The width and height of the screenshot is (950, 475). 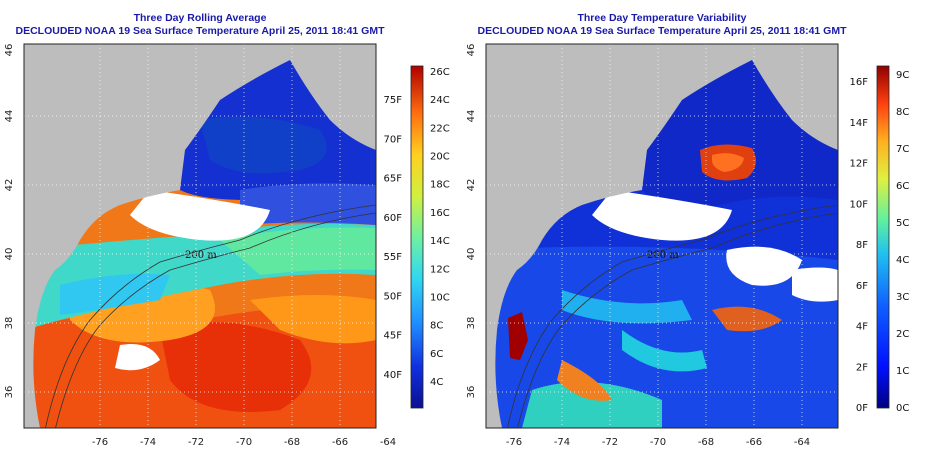 I want to click on colorbar-label: 10C, so click(x=440, y=297).